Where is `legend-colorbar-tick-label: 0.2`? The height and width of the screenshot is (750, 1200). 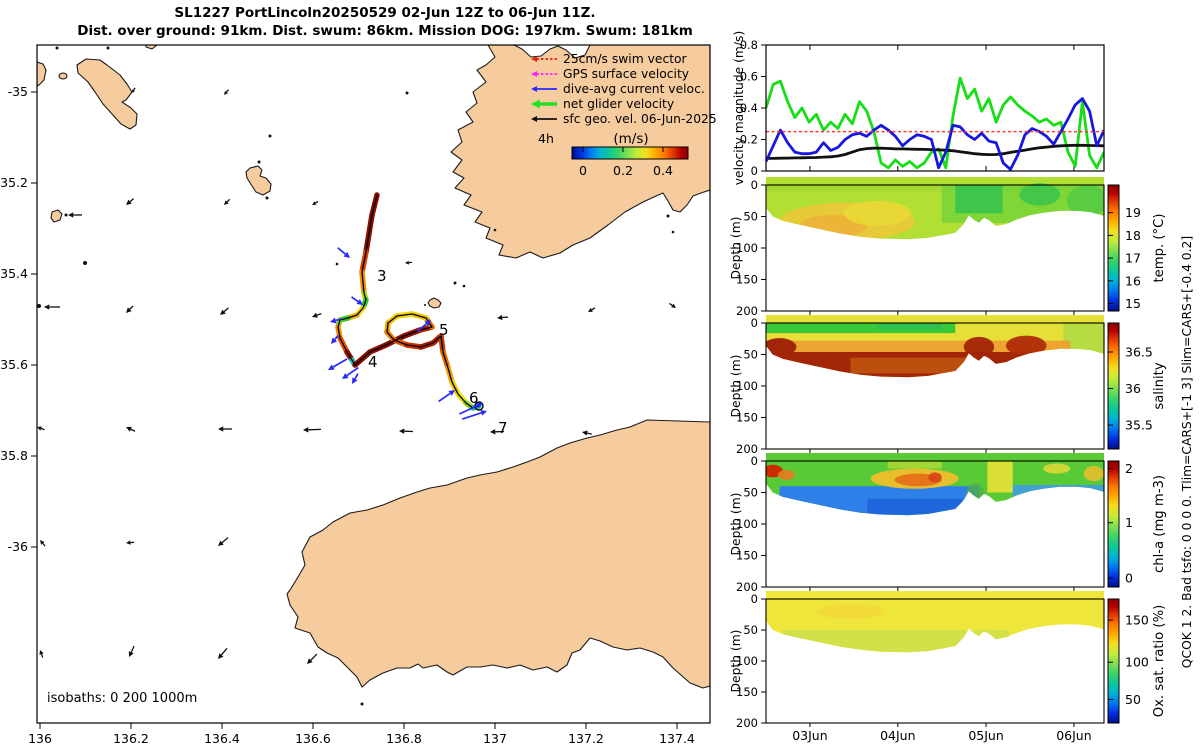
legend-colorbar-tick-label: 0.2 is located at coordinates (623, 170).